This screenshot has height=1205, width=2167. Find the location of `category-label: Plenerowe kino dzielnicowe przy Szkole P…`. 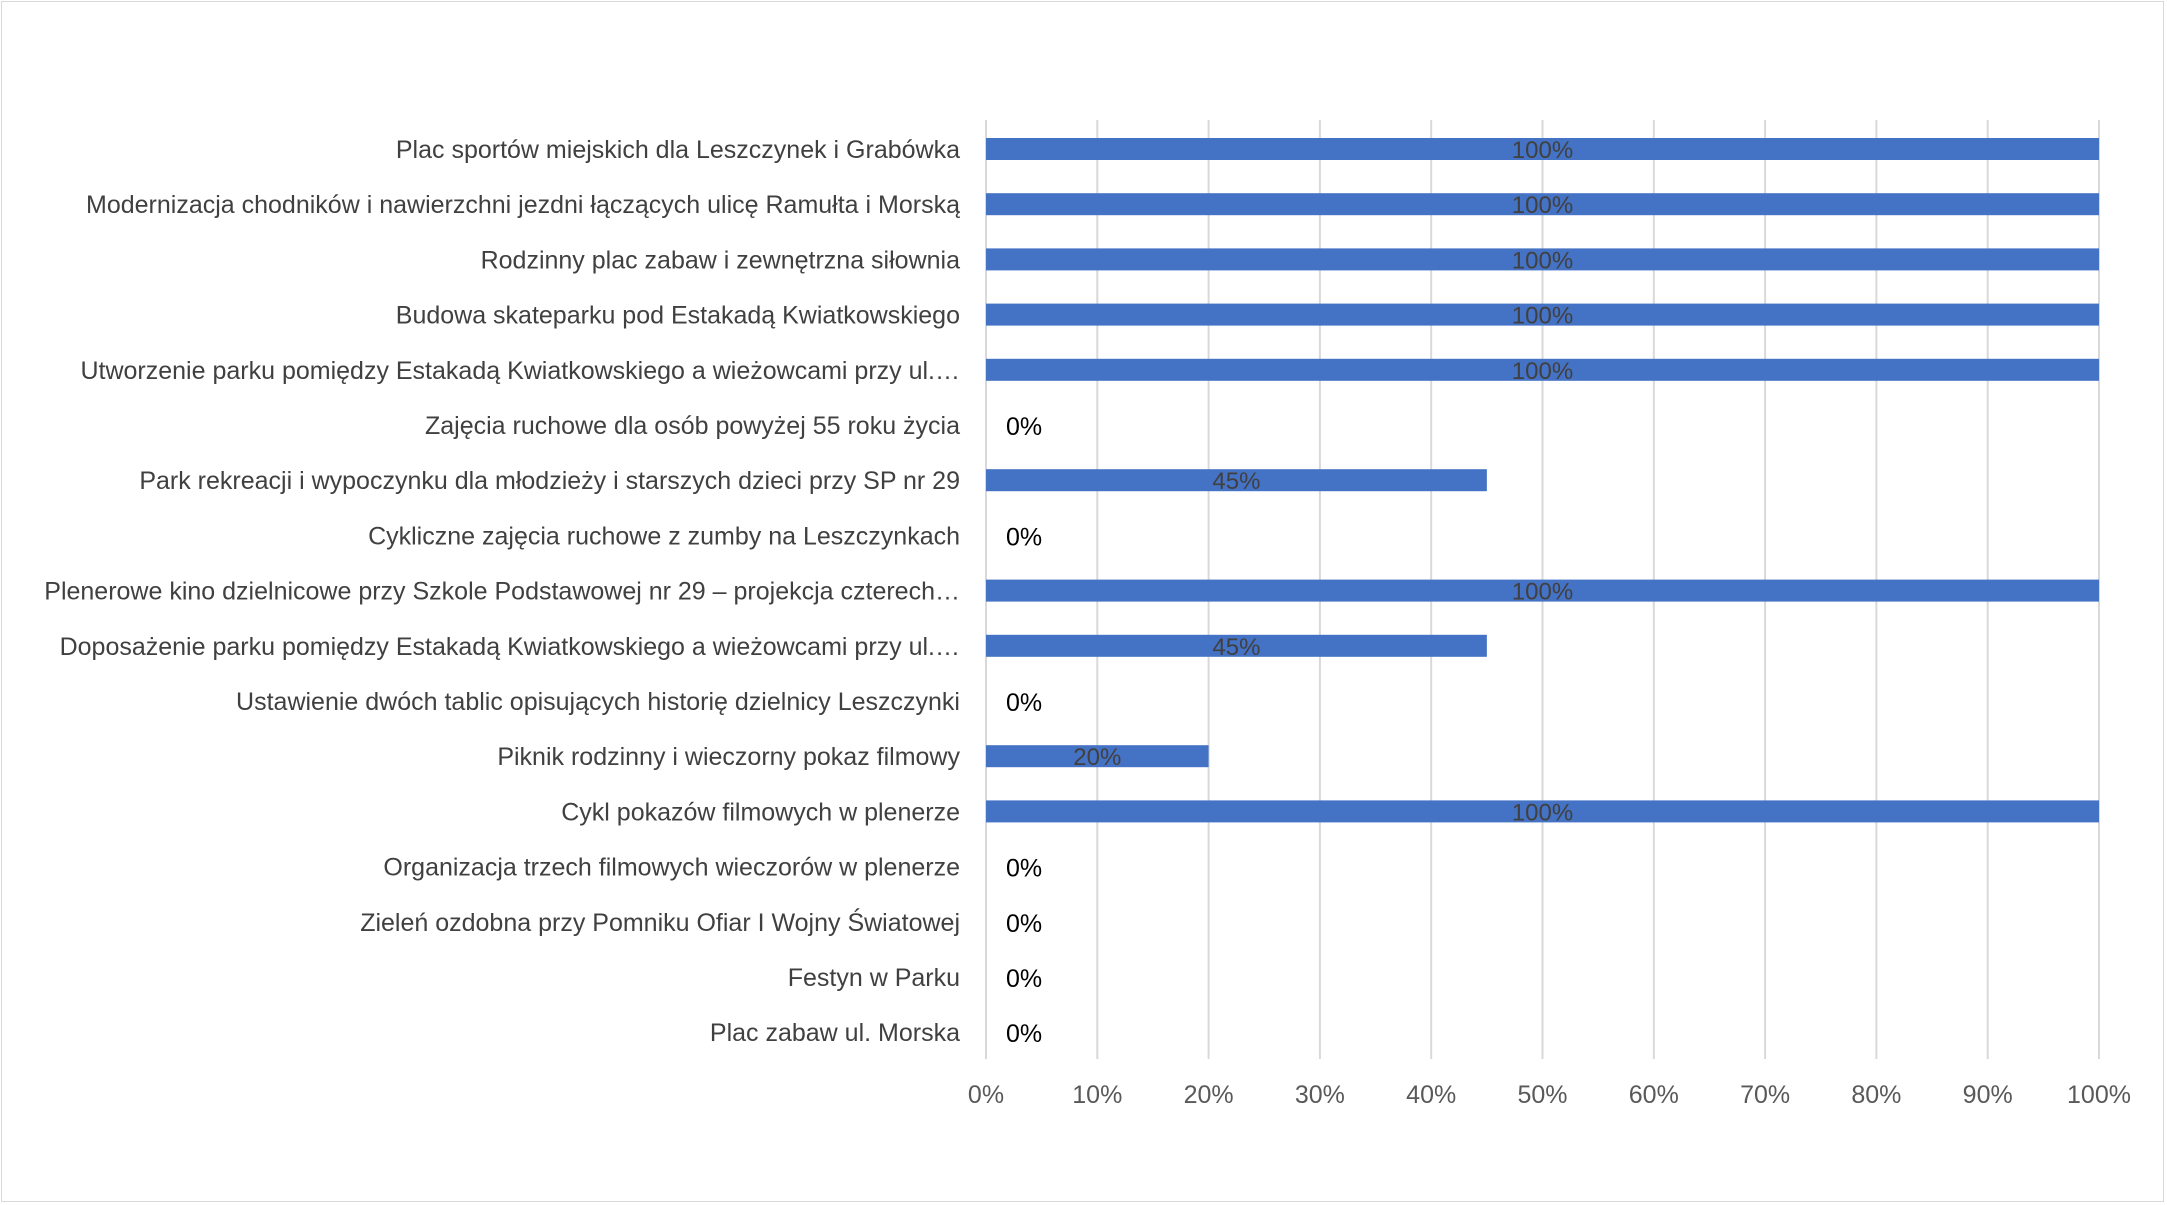

category-label: Plenerowe kino dzielnicowe przy Szkole P… is located at coordinates (502, 592).